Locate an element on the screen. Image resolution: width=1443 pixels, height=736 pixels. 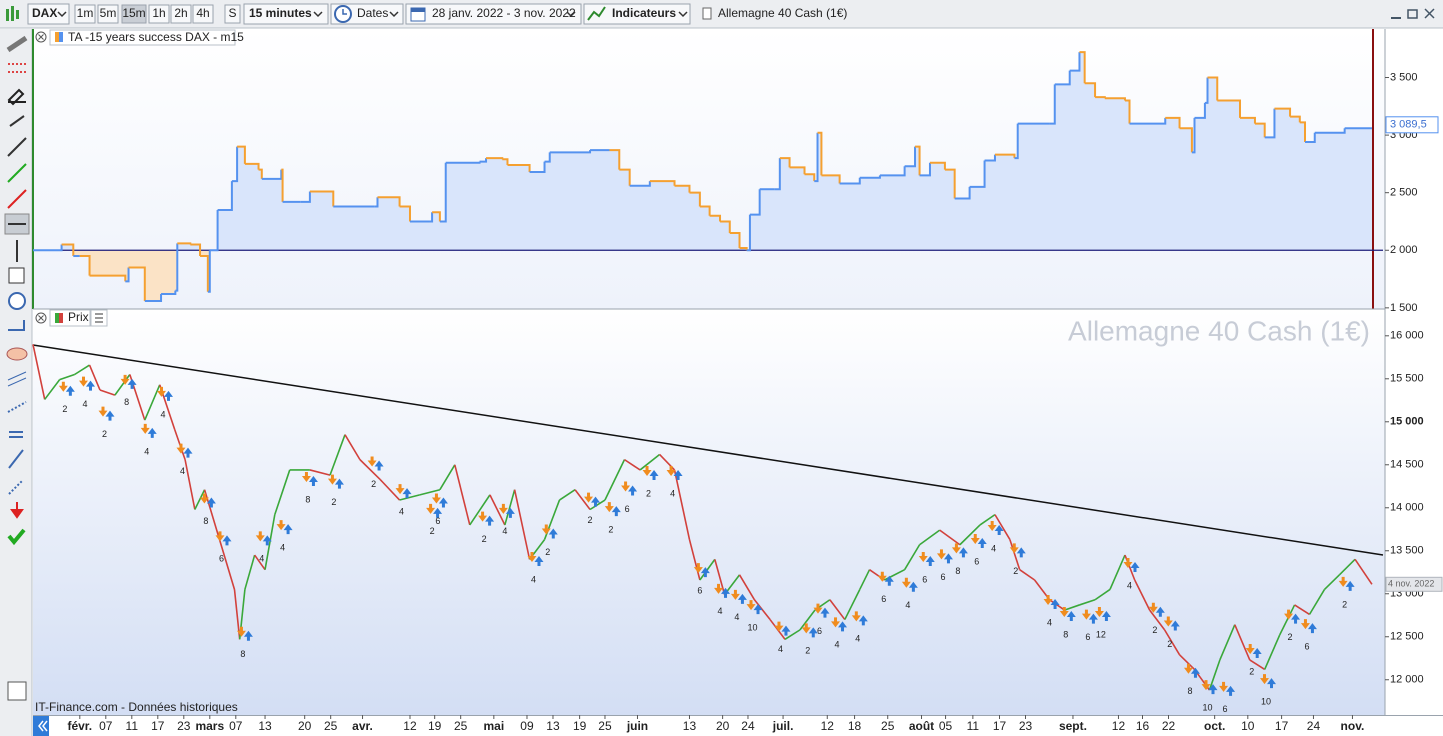
y-tick-label: 2 500 is located at coordinates (1404, 193).